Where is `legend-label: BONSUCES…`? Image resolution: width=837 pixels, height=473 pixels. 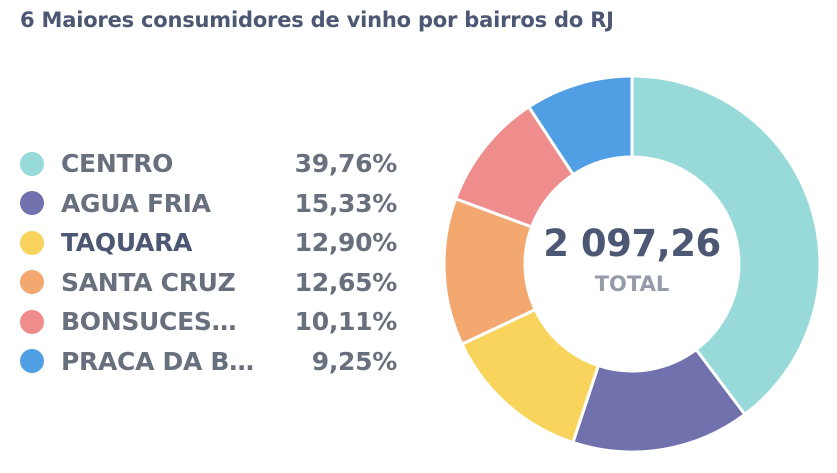 legend-label: BONSUCES… is located at coordinates (149, 322).